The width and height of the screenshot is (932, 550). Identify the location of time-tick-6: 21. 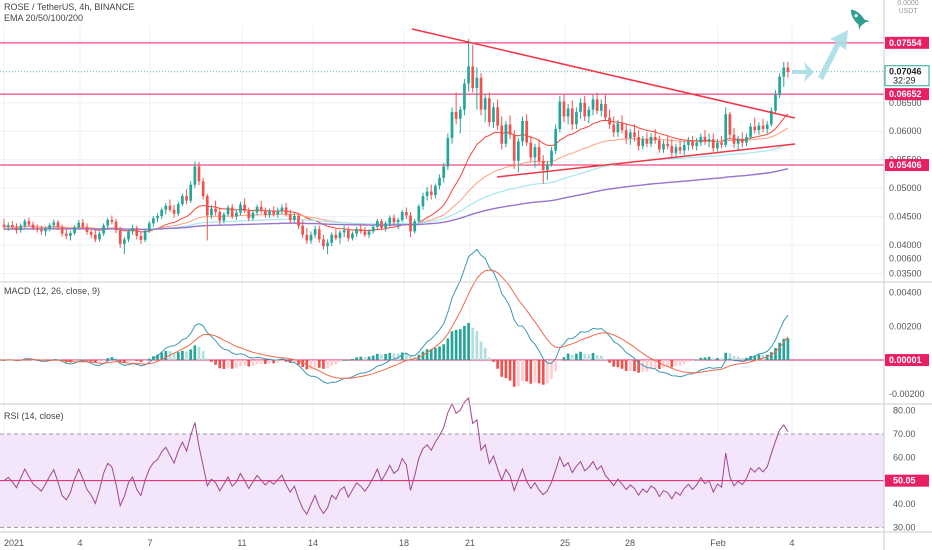
(470, 543).